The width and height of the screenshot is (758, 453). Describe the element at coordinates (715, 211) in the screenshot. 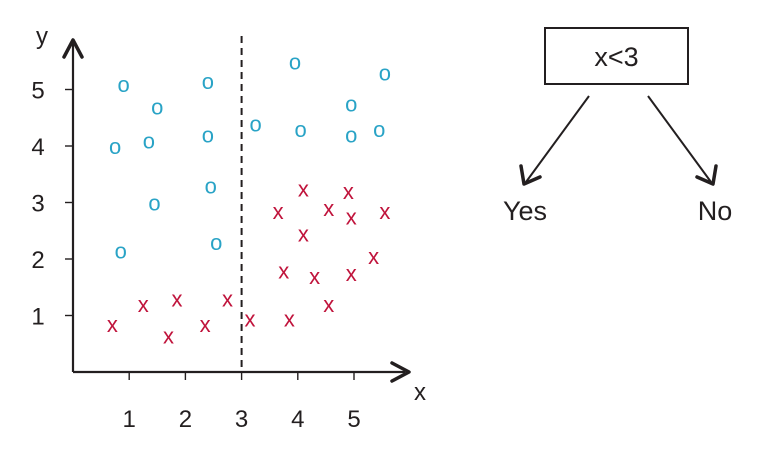

I see `tree-leaf-no: No` at that location.